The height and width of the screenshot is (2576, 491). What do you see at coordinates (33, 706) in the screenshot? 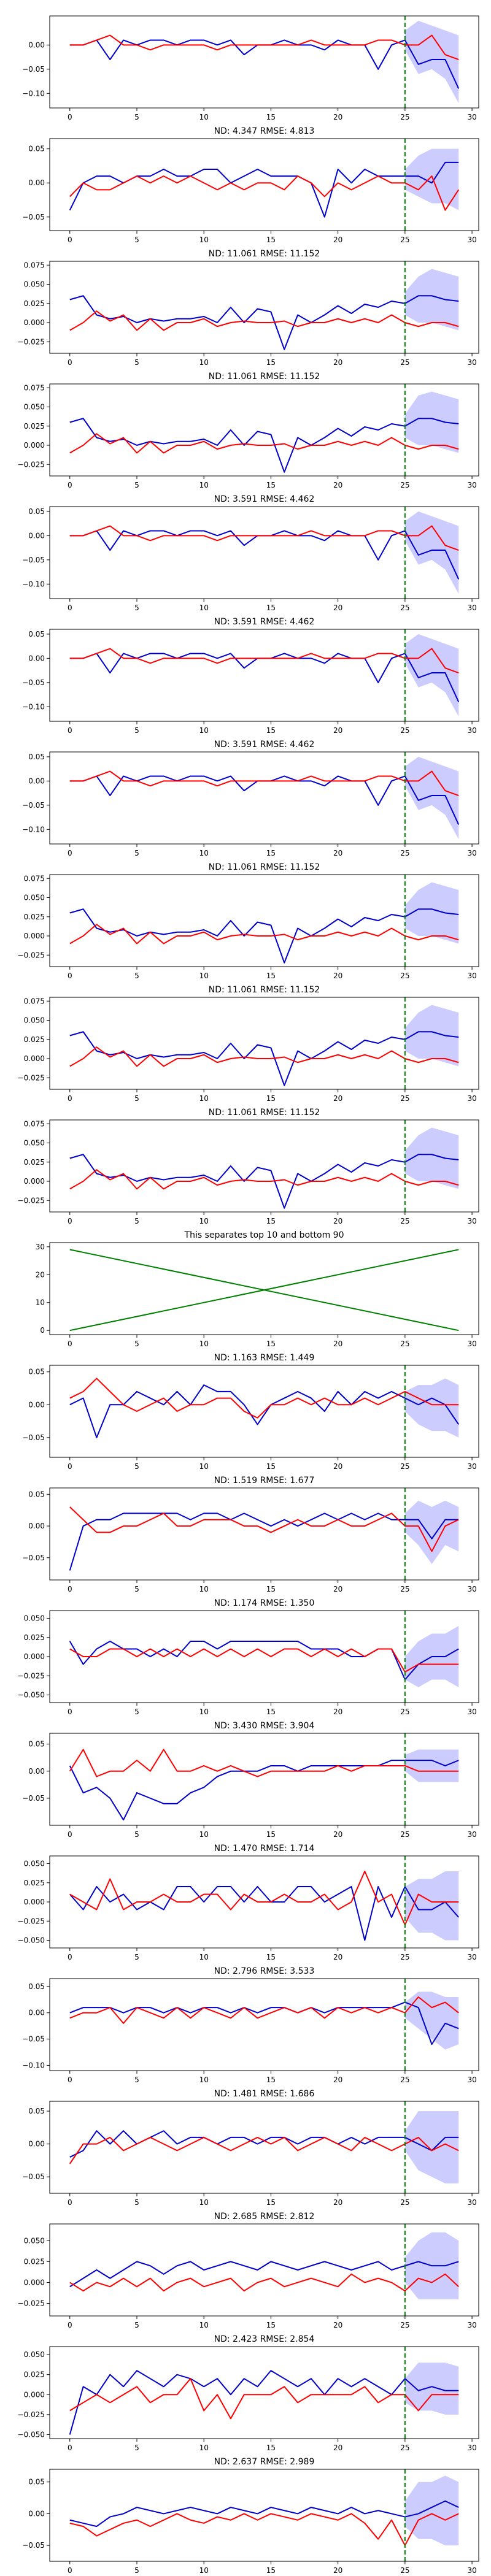
I see `y-tick-label: −0.10` at bounding box center [33, 706].